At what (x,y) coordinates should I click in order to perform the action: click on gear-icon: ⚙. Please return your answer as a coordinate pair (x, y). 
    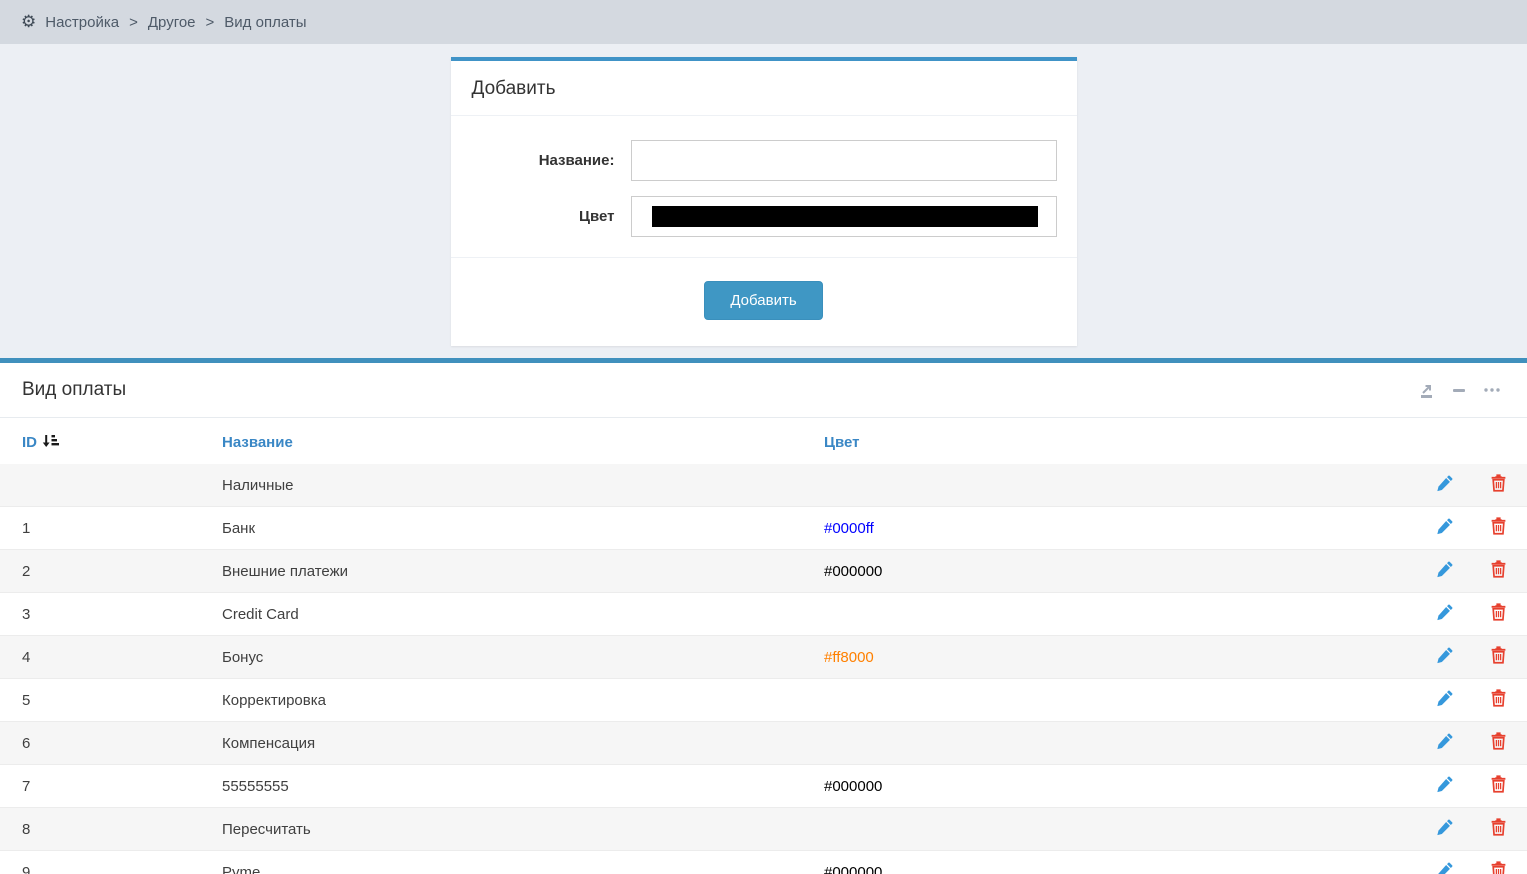
    Looking at the image, I should click on (29, 21).